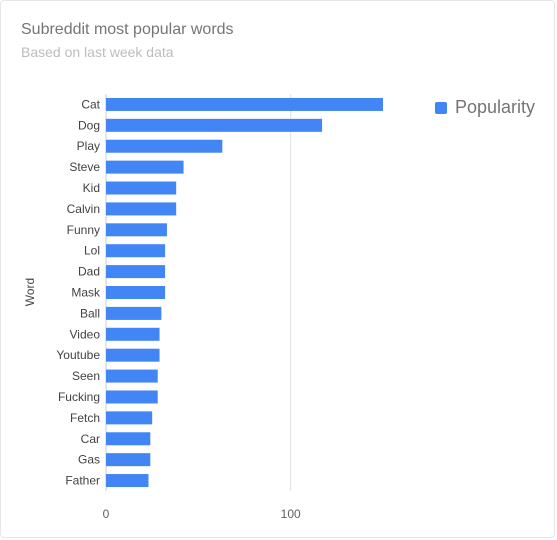 Image resolution: width=557 pixels, height=540 pixels. What do you see at coordinates (86, 376) in the screenshot?
I see `category-label: Seen` at bounding box center [86, 376].